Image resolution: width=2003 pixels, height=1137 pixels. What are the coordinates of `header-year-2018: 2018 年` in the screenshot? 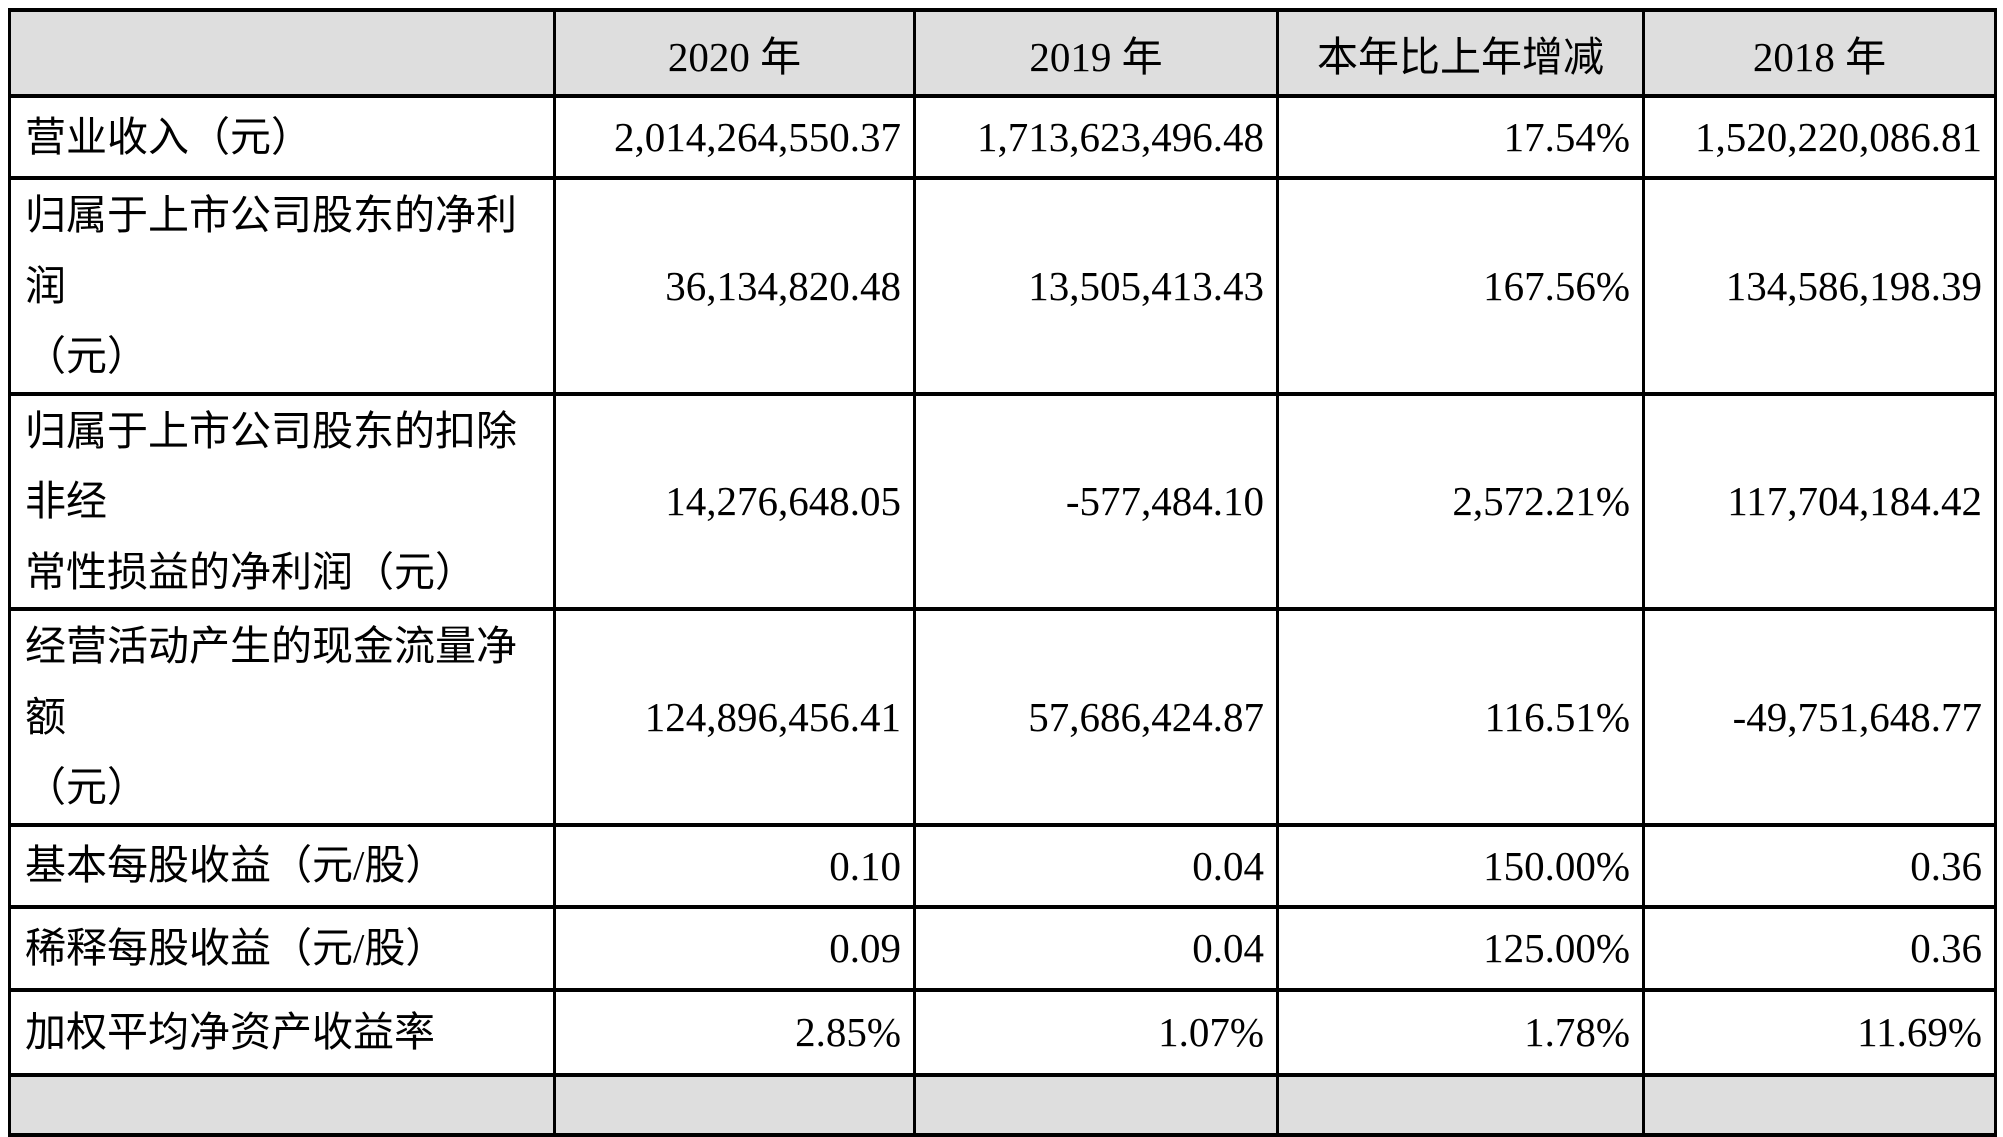 It's located at (1819, 53).